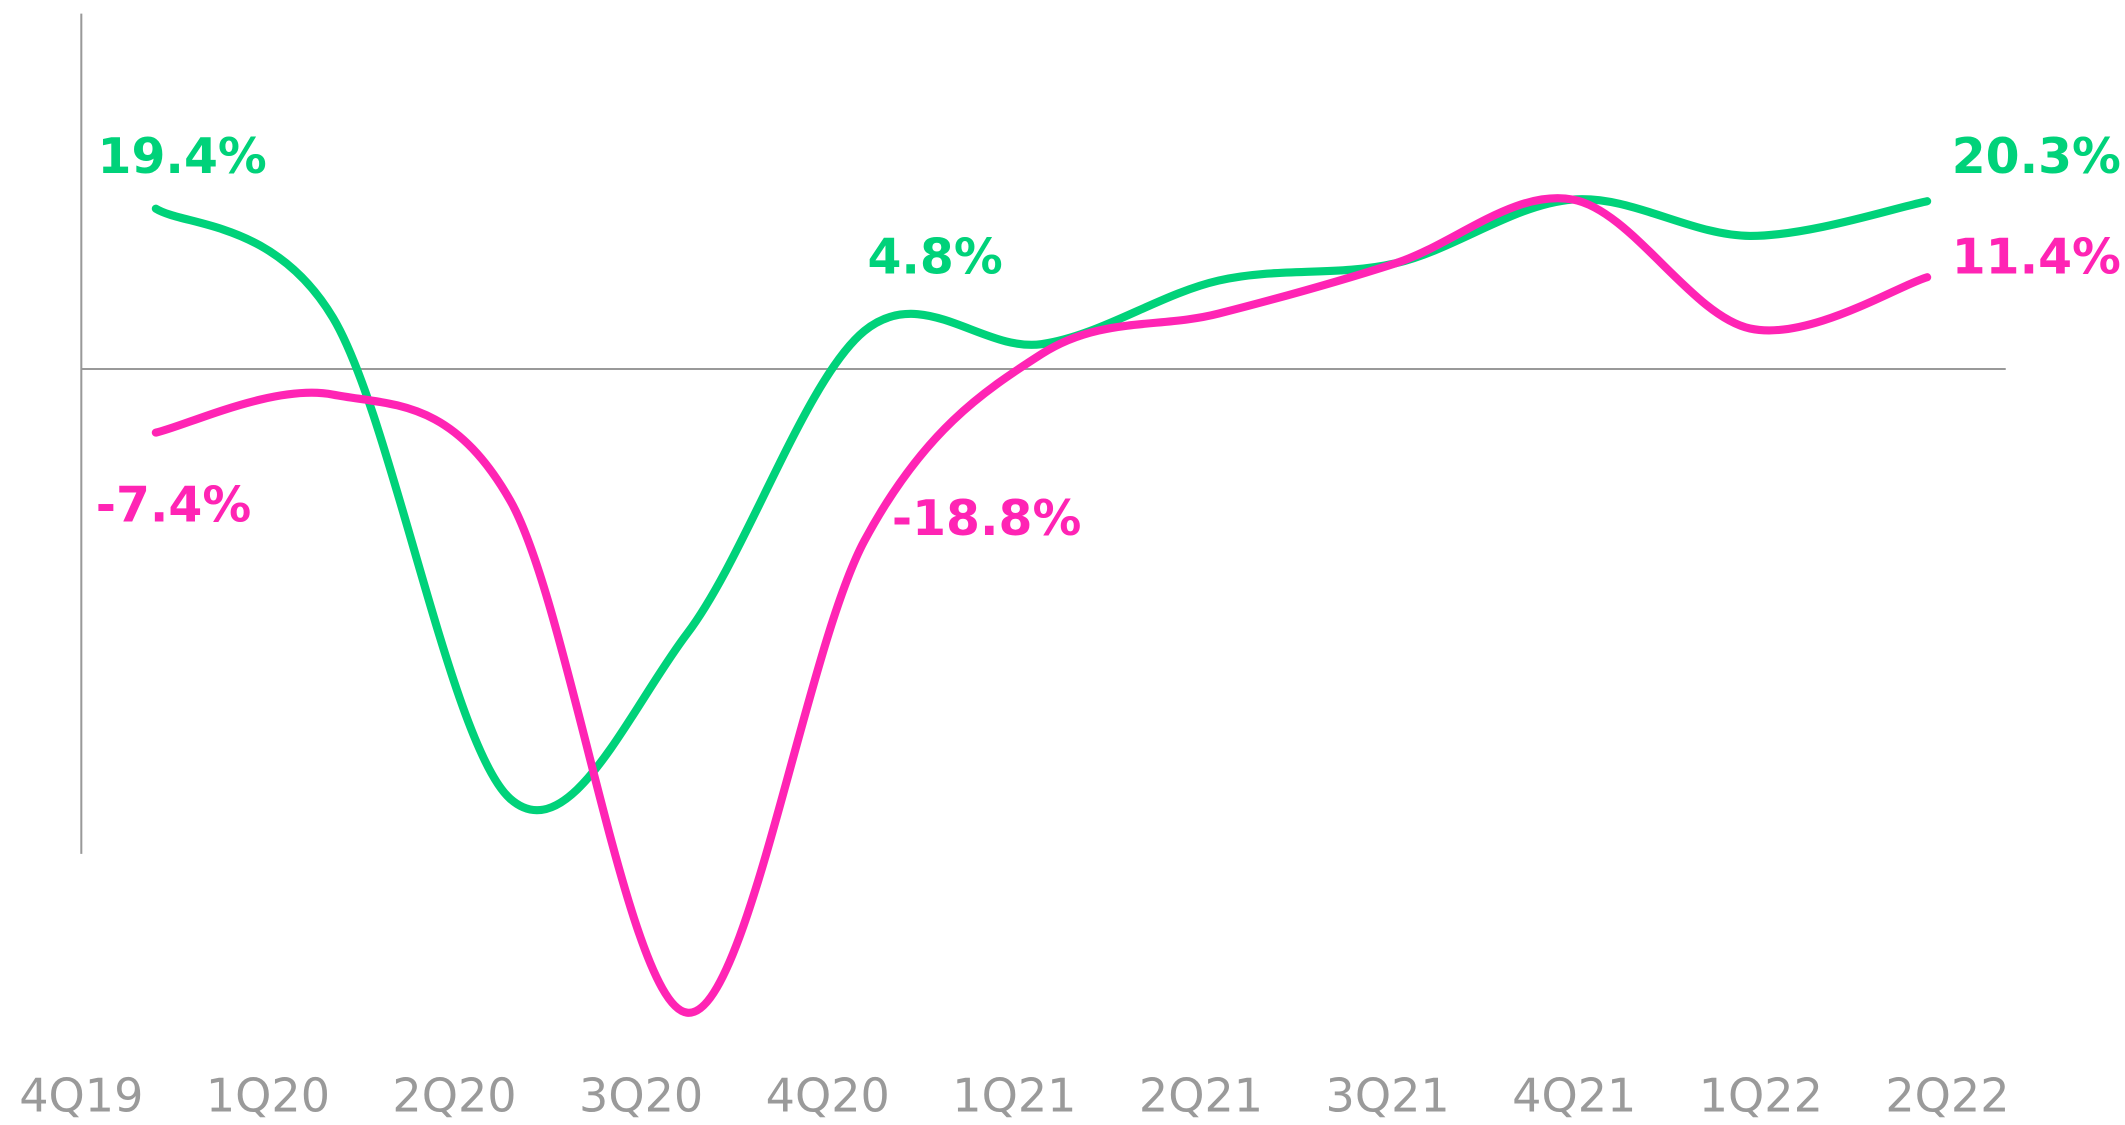  Describe the element at coordinates (641, 1095) in the screenshot. I see `x-tick-label: 3Q20` at that location.